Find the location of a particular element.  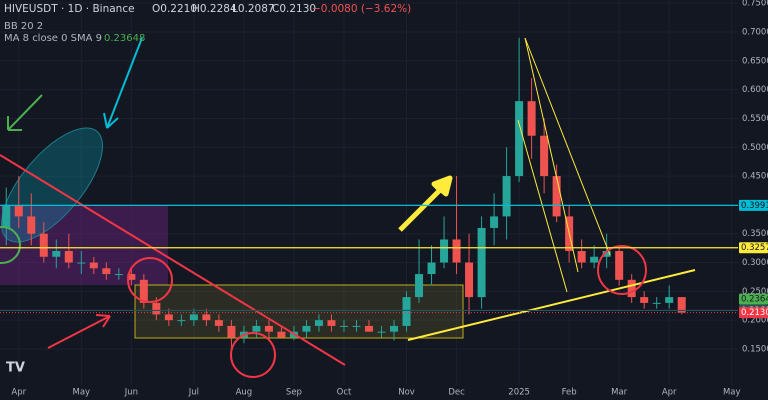

x-tick-label: Aug is located at coordinates (244, 393).